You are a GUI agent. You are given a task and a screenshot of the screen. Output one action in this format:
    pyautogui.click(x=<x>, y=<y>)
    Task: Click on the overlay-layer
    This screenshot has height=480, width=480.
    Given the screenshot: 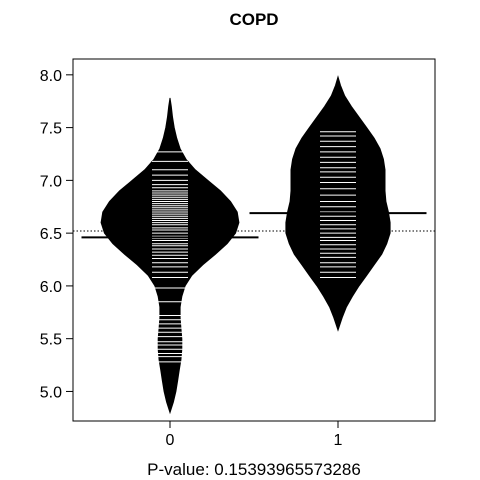 What is the action you would take?
    pyautogui.click(x=254, y=225)
    